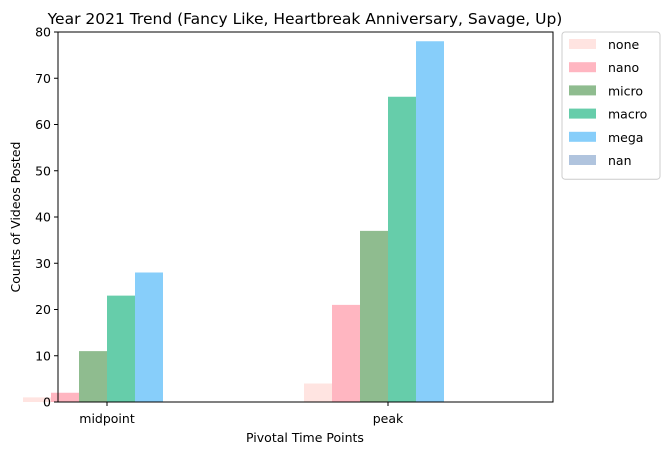 The image size is (666, 455). Describe the element at coordinates (582, 67) in the screenshot. I see `legend-swatch-nano` at that location.